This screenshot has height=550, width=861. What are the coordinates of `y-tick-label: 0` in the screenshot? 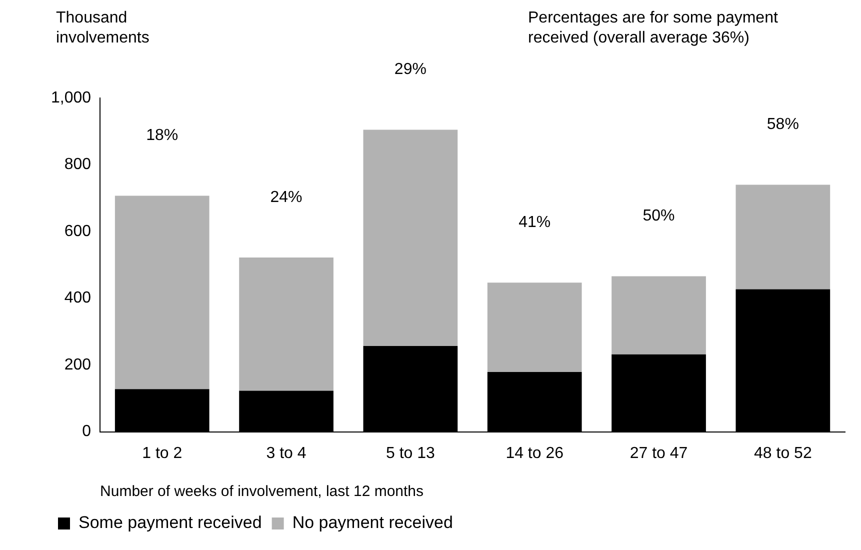 It's located at (87, 431).